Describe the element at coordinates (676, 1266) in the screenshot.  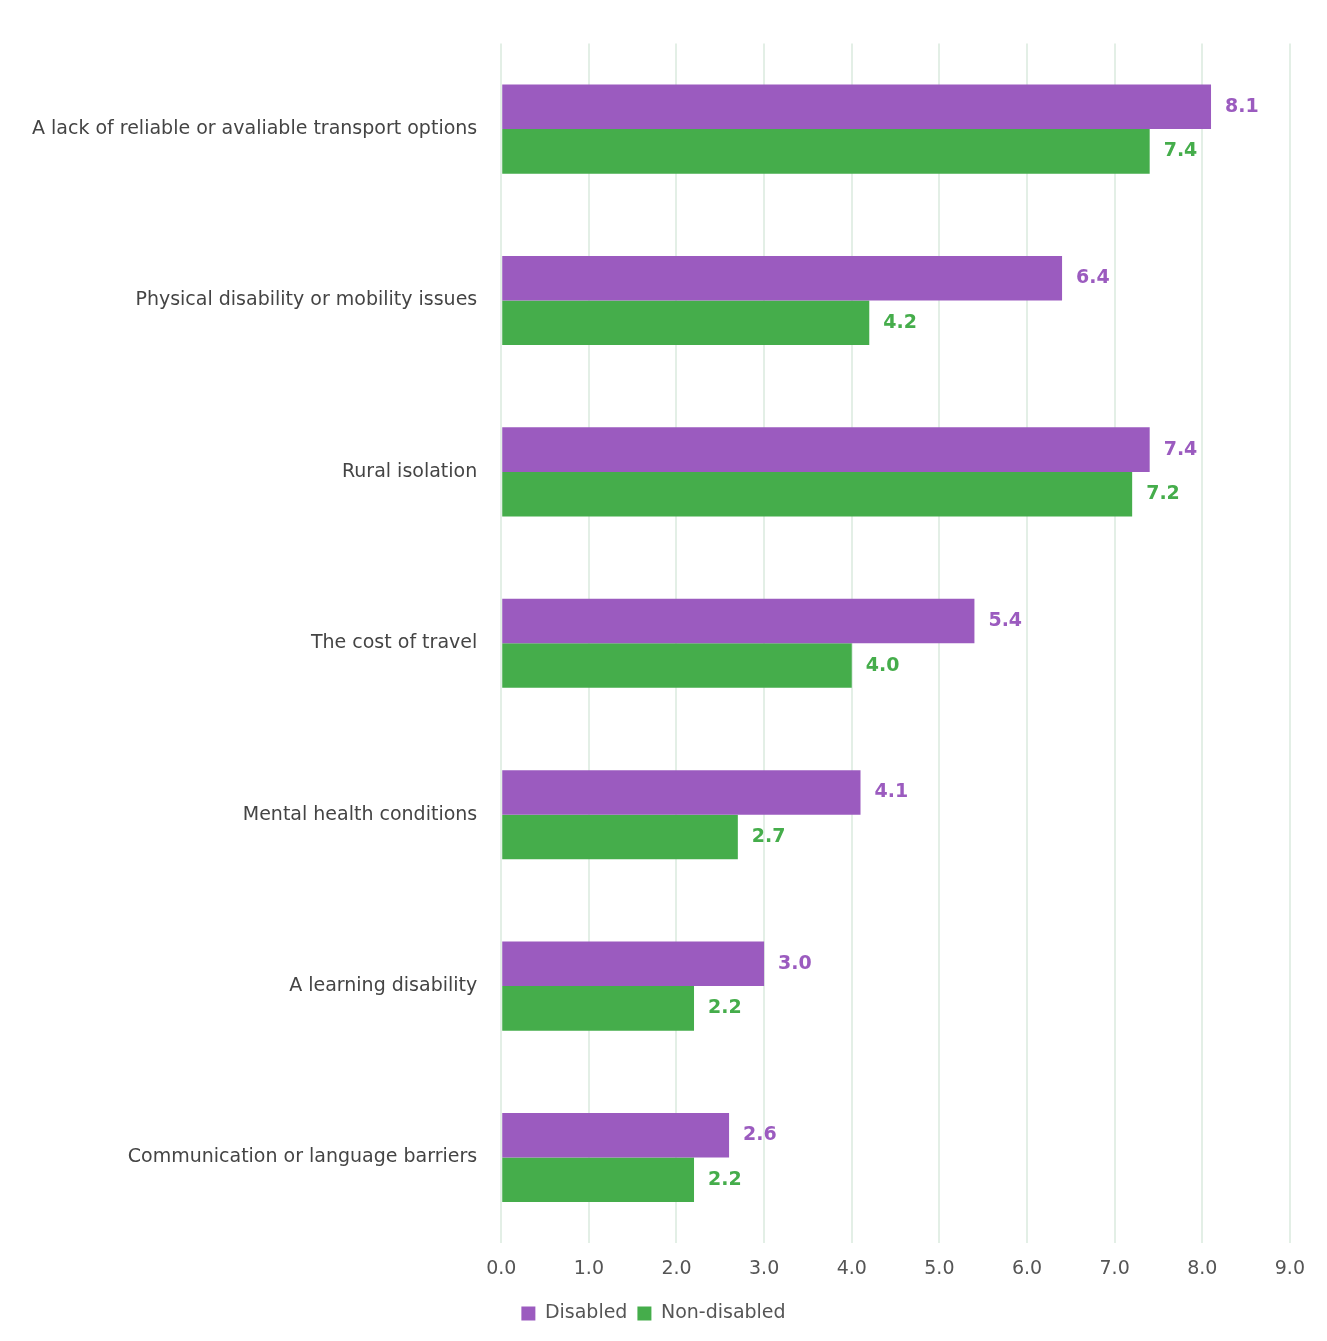
I see `x-tick-label: 2.0` at that location.